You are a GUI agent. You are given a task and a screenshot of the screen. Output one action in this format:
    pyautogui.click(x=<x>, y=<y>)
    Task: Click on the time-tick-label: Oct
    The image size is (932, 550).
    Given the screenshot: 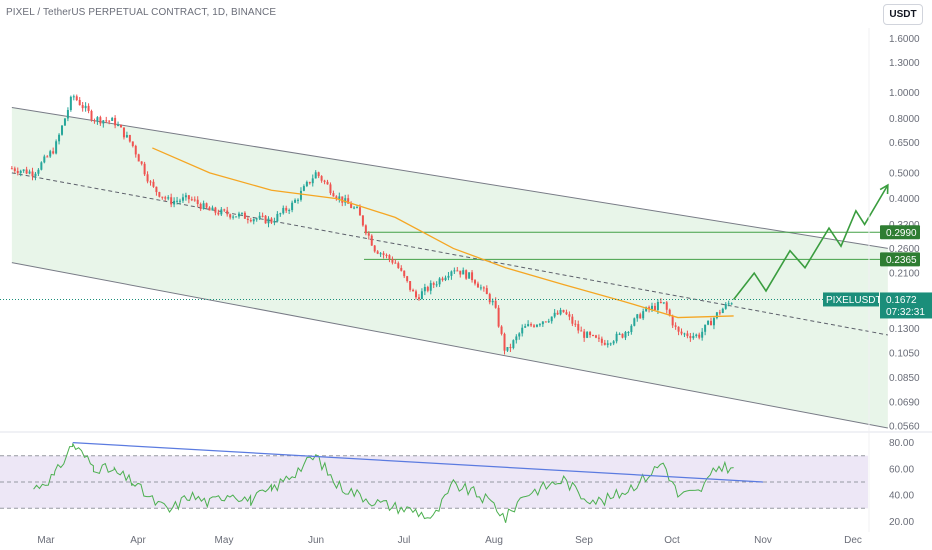 What is the action you would take?
    pyautogui.click(x=672, y=540)
    